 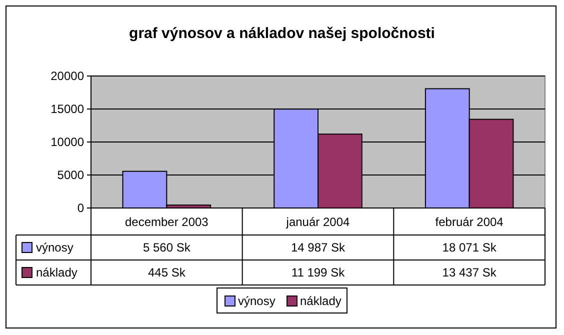 I want to click on data-label: 445 Sk, so click(x=167, y=273).